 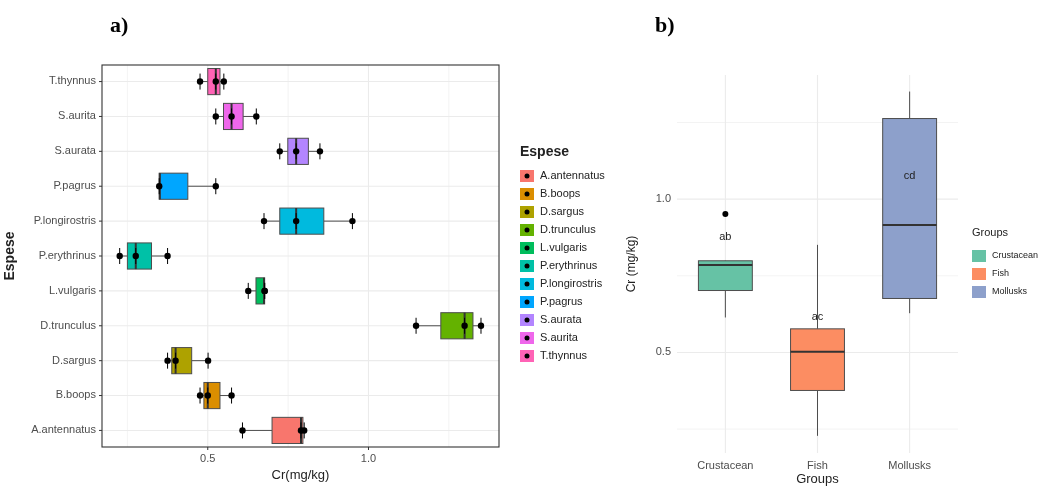 I want to click on y-tick-label: A.antennatus, so click(x=64, y=429).